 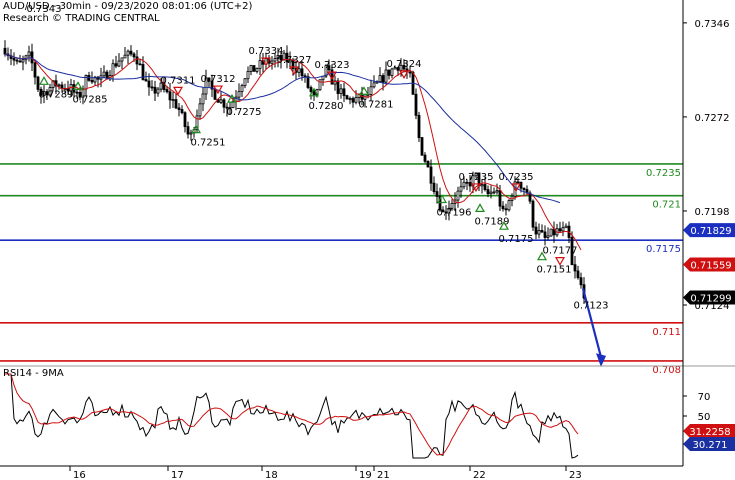 I want to click on level-label: 0.708, so click(x=666, y=370).